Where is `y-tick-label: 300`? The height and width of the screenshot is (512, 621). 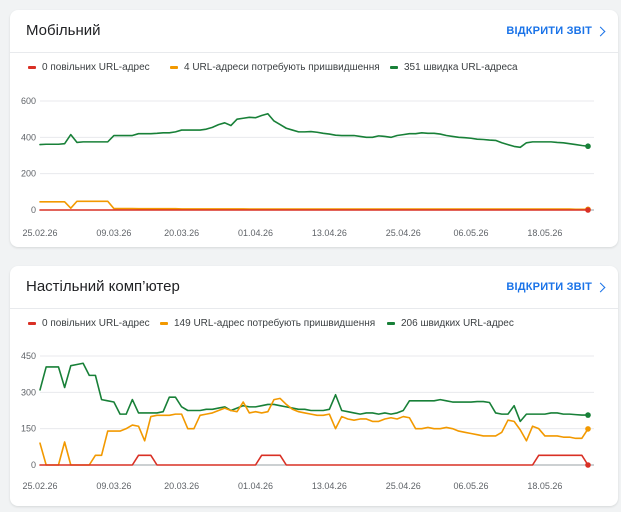 y-tick-label: 300 is located at coordinates (28, 392).